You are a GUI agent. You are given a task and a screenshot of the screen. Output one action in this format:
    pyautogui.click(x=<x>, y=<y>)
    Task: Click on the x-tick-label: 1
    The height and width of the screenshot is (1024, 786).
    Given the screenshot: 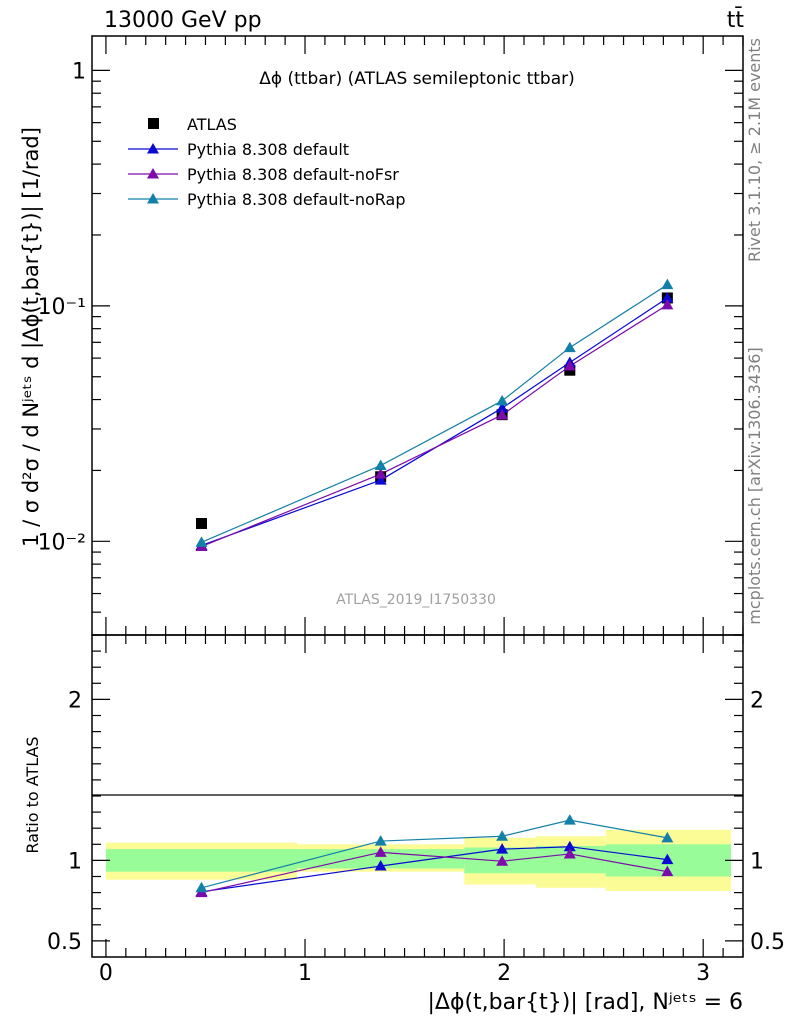 What is the action you would take?
    pyautogui.click(x=305, y=973)
    